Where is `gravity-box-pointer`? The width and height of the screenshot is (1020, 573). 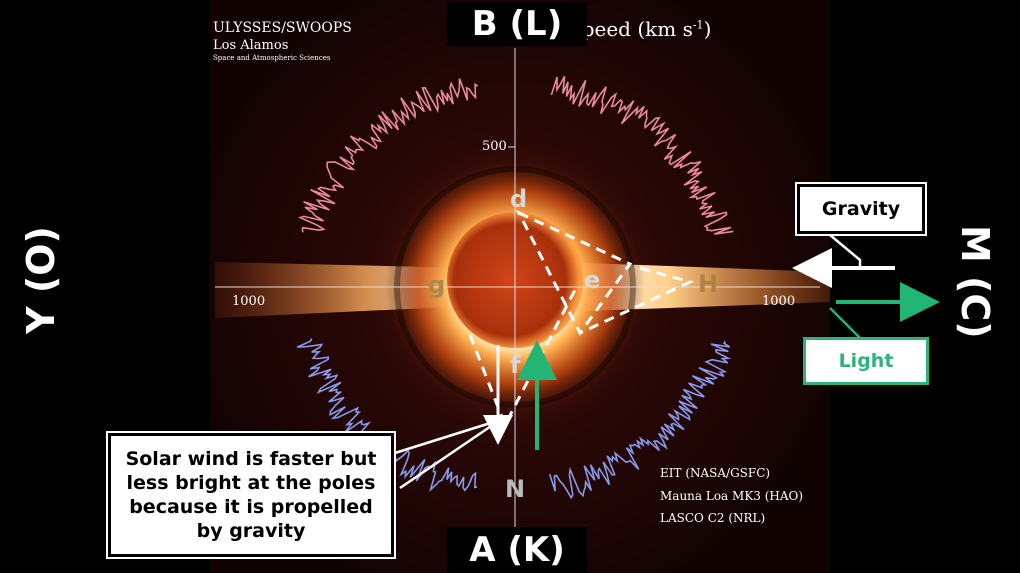 gravity-box-pointer is located at coordinates (845, 251).